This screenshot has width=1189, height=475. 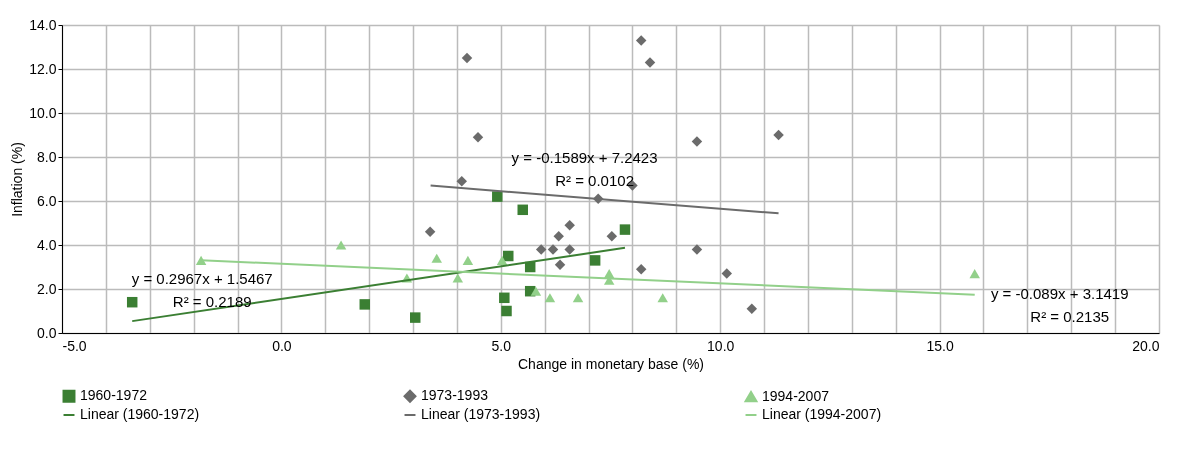 I want to click on x-axis-title: Change in monetary base (%), so click(x=611, y=363).